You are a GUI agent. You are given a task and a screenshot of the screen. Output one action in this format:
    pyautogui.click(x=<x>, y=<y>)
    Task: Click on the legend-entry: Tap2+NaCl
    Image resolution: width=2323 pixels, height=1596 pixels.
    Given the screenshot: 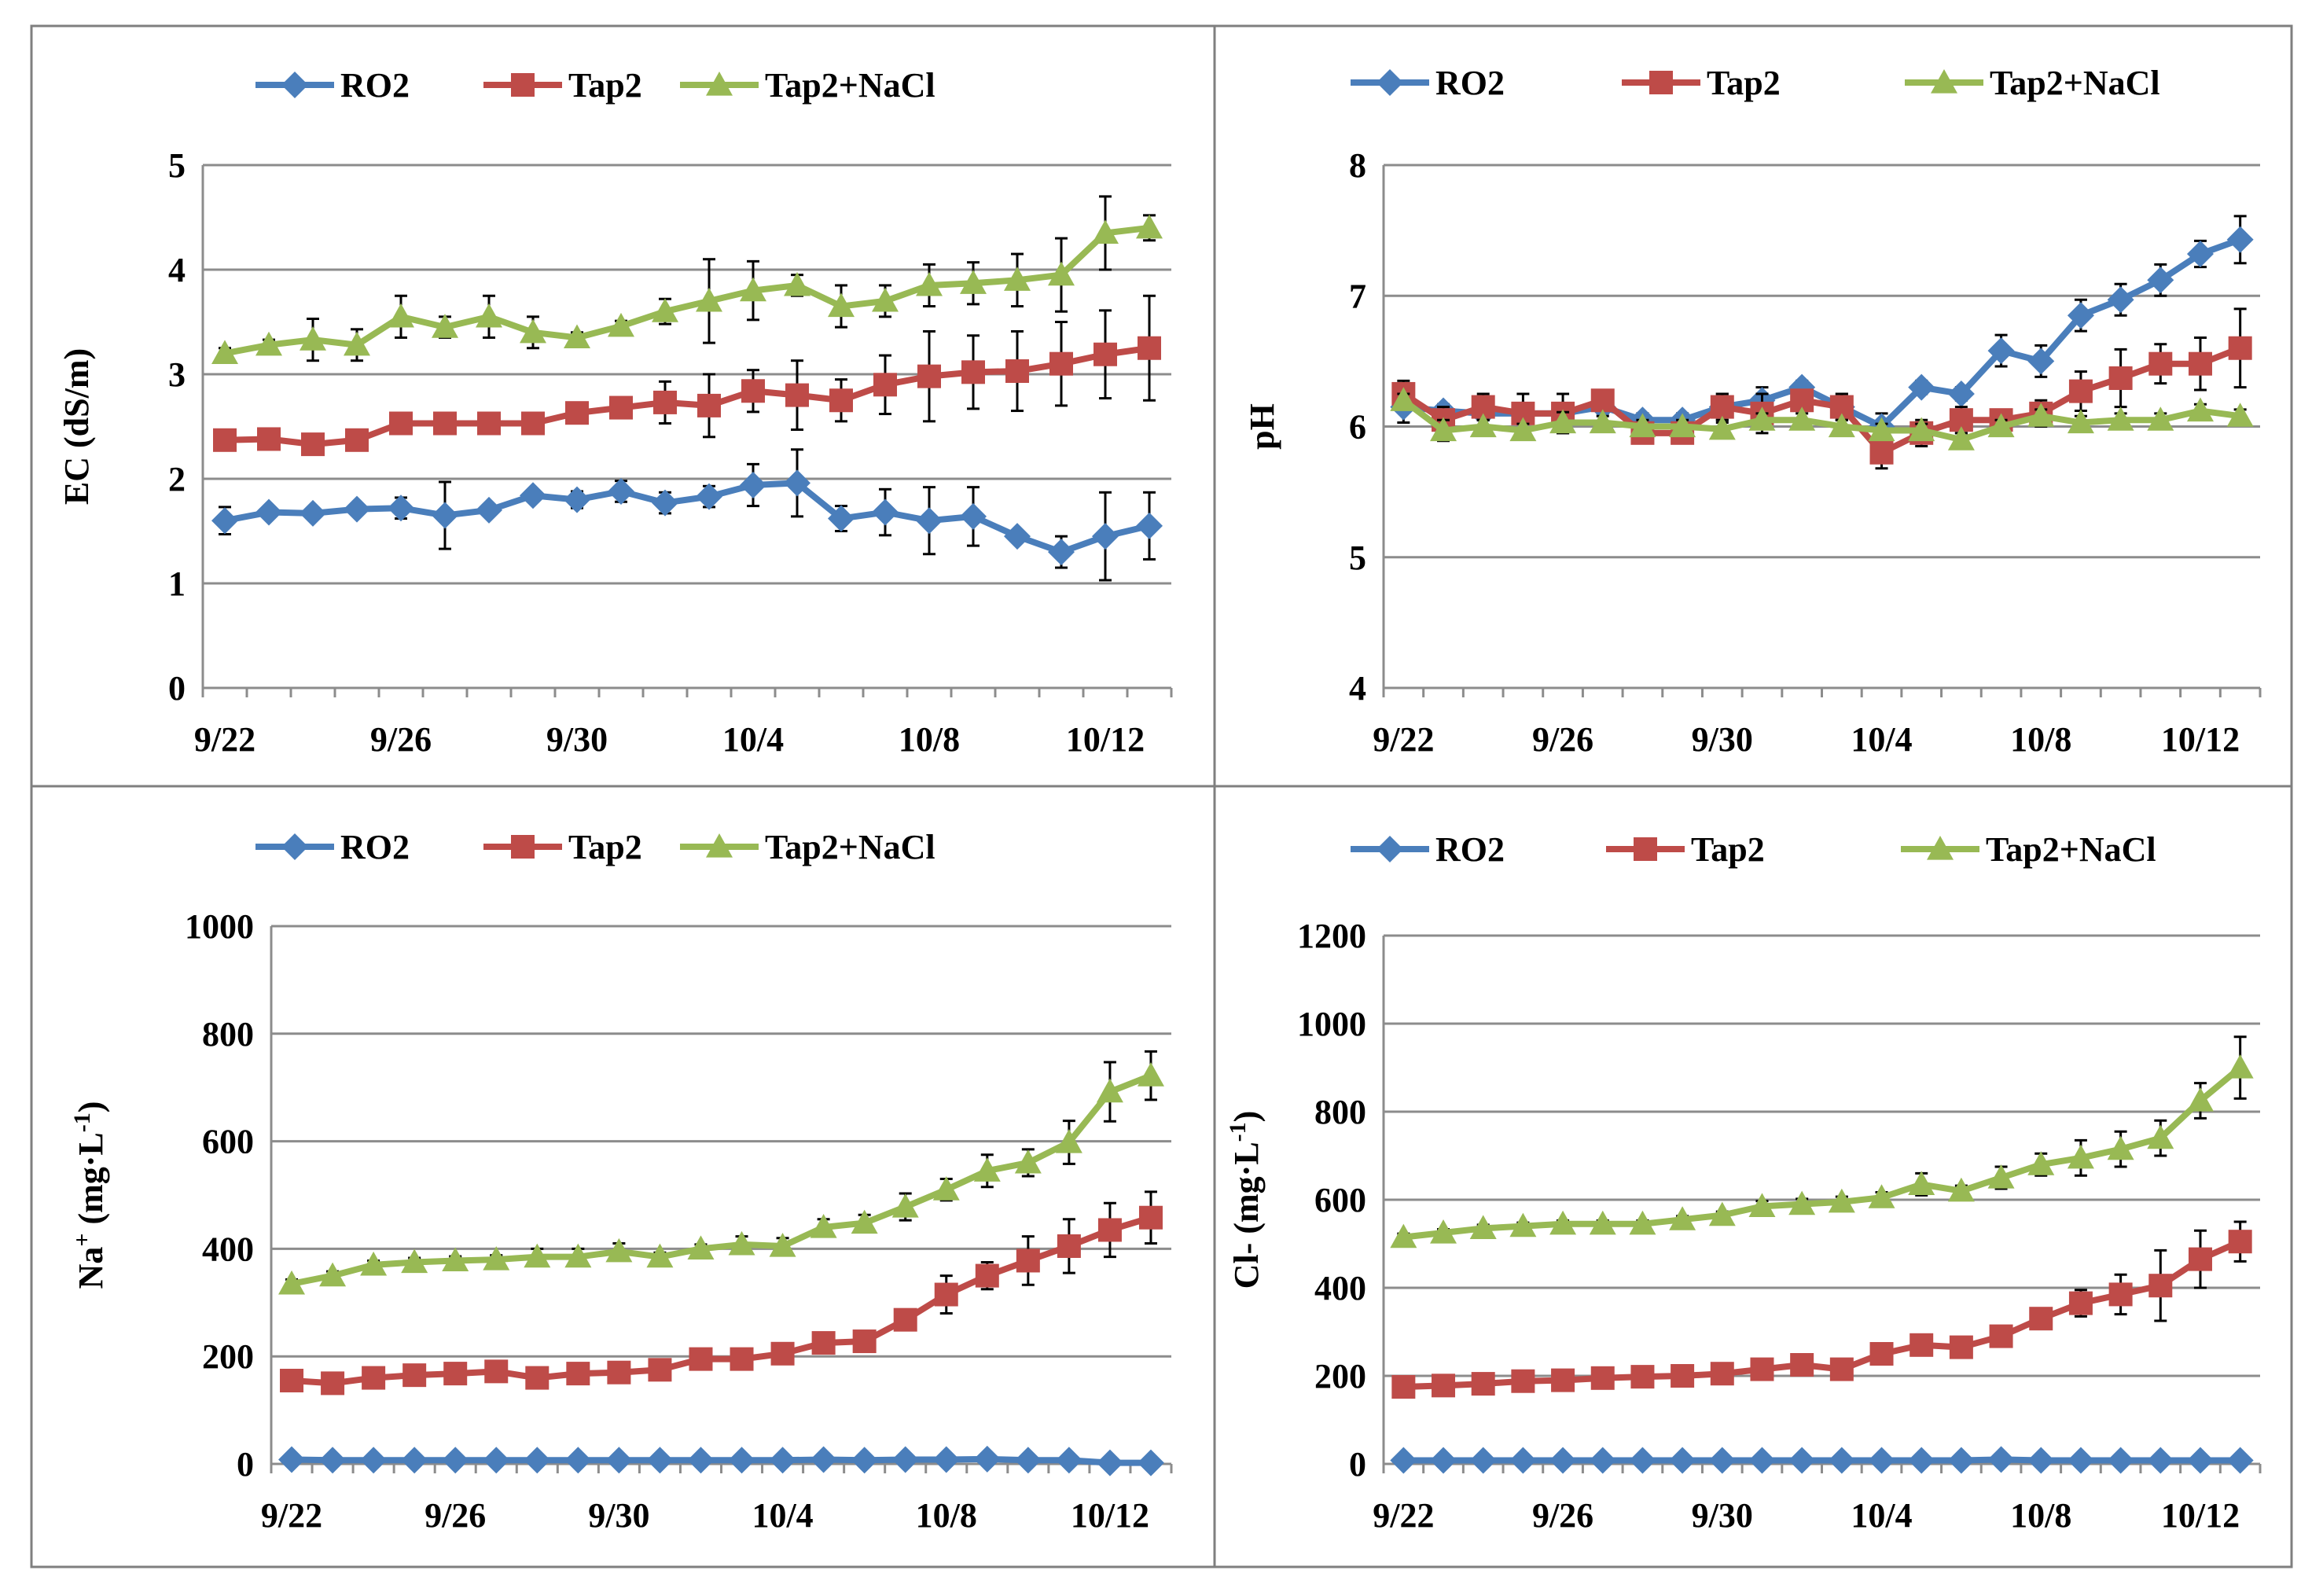 What is the action you would take?
    pyautogui.click(x=807, y=85)
    